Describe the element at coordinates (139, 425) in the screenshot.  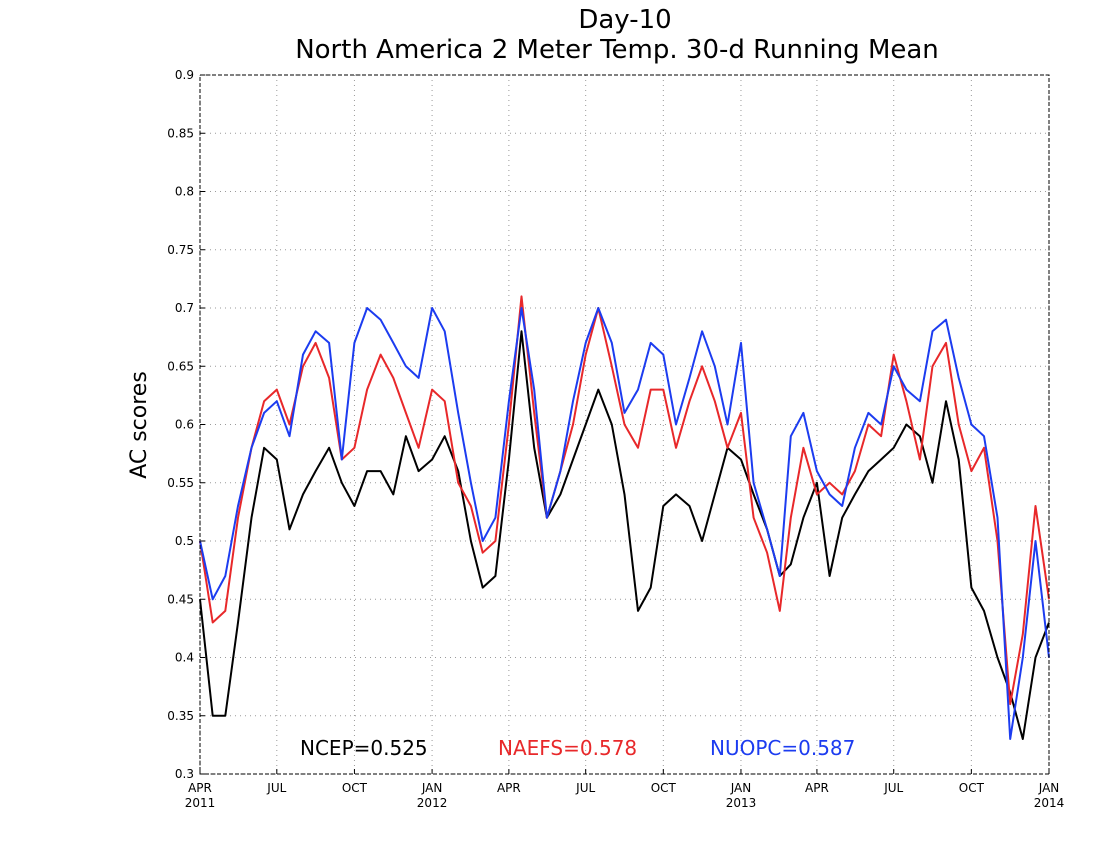
I see `y-axis-label: AC scores` at that location.